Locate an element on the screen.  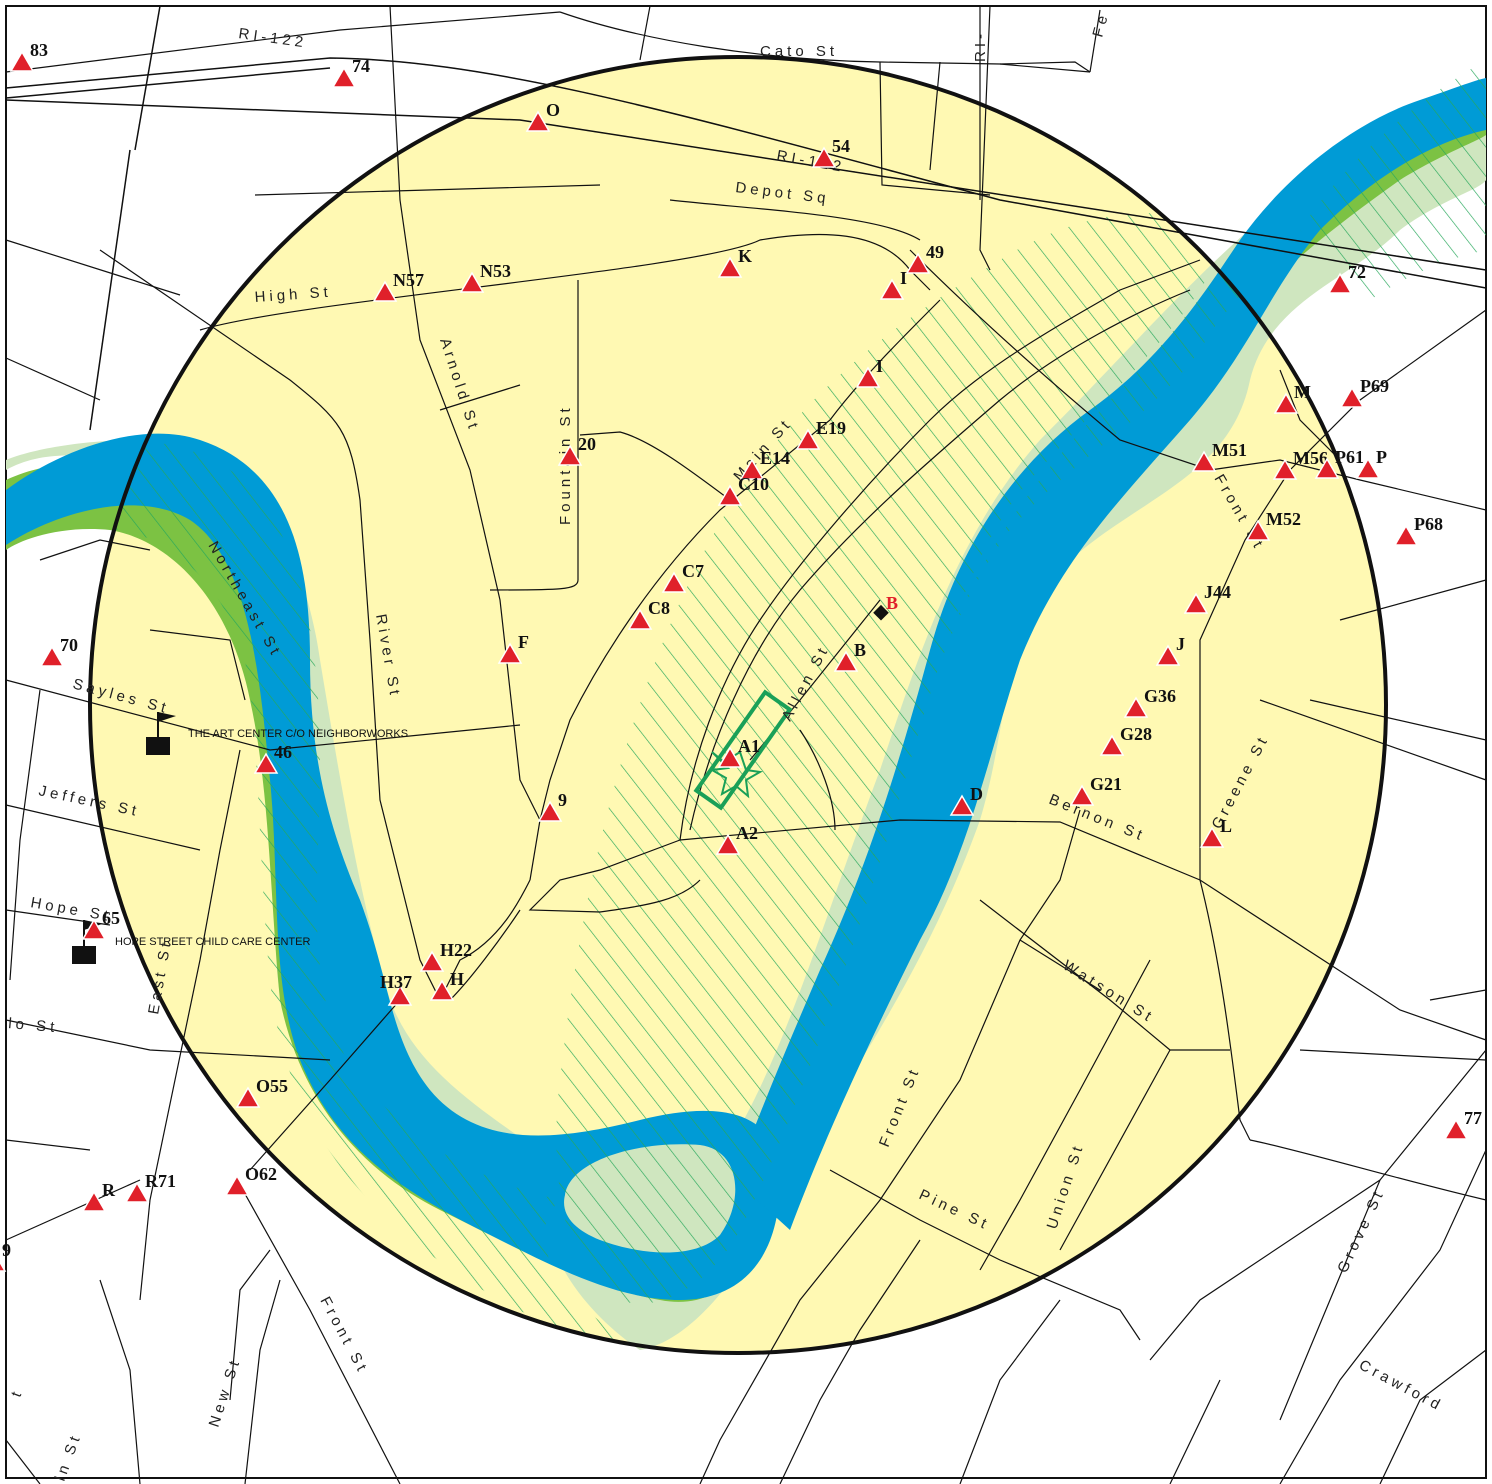
site-marker: M52 is located at coordinates (1273, 525).